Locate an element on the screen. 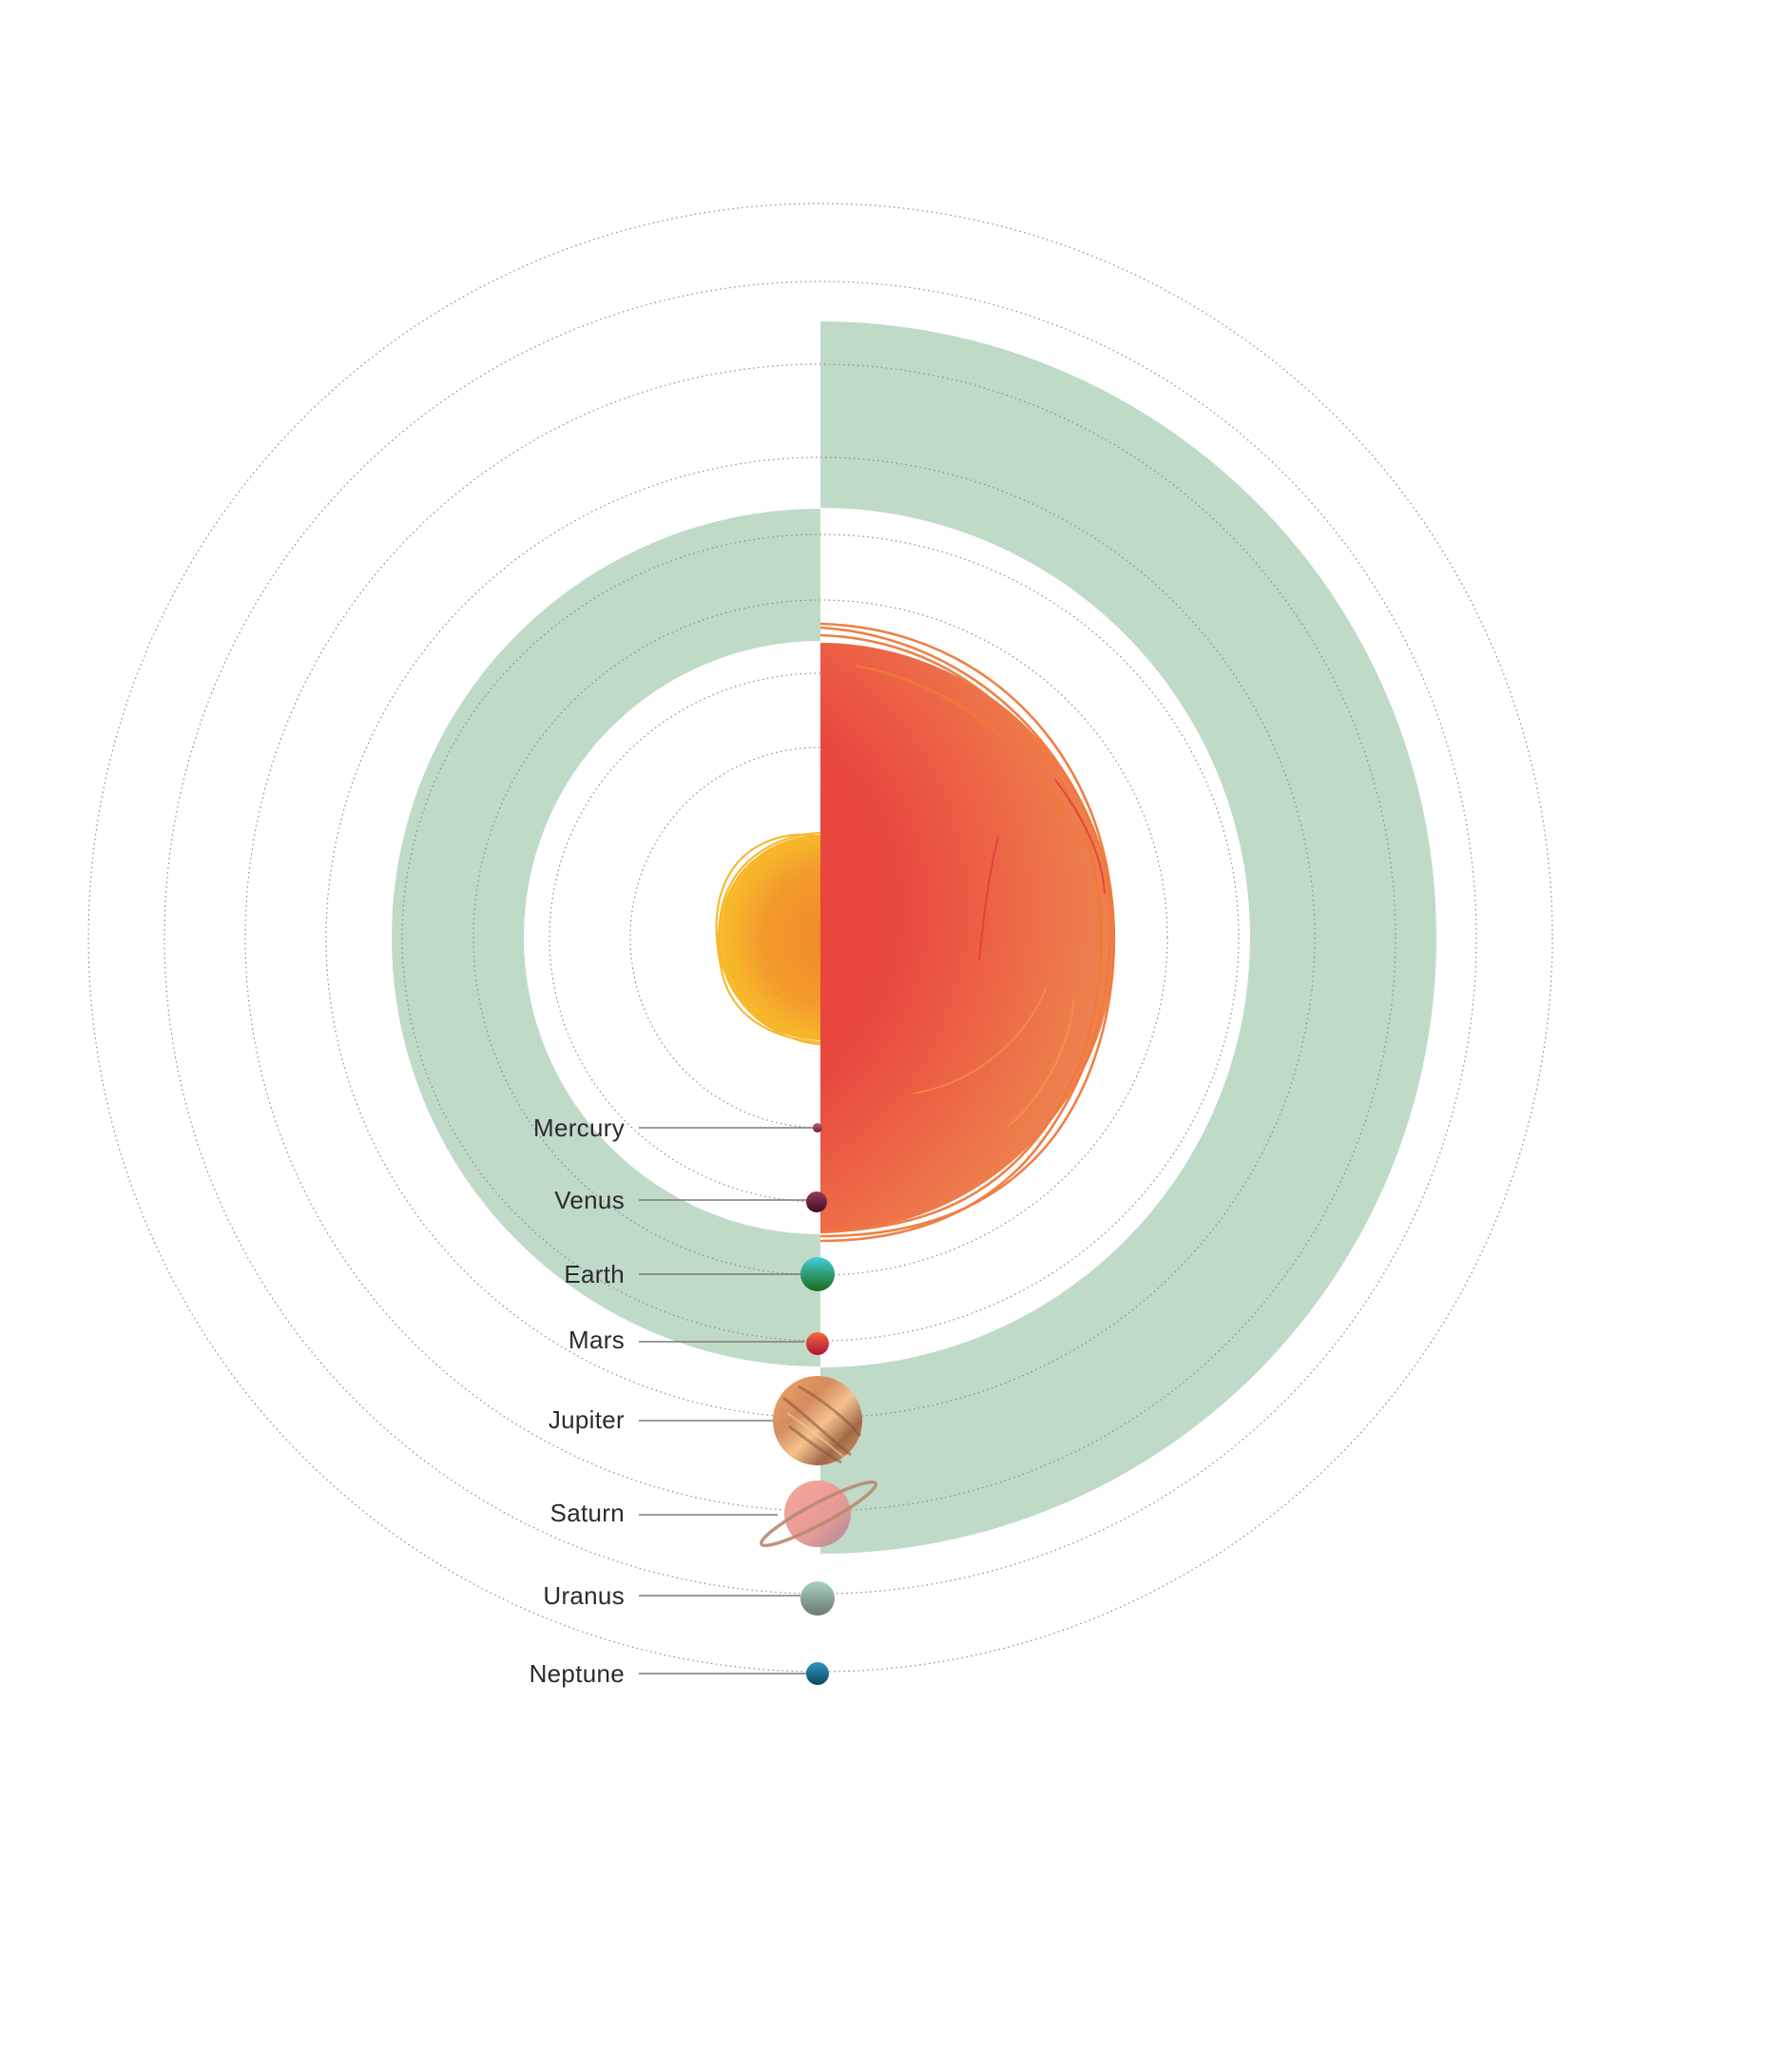  planet-mercury: Mercury is located at coordinates (677, 1127).